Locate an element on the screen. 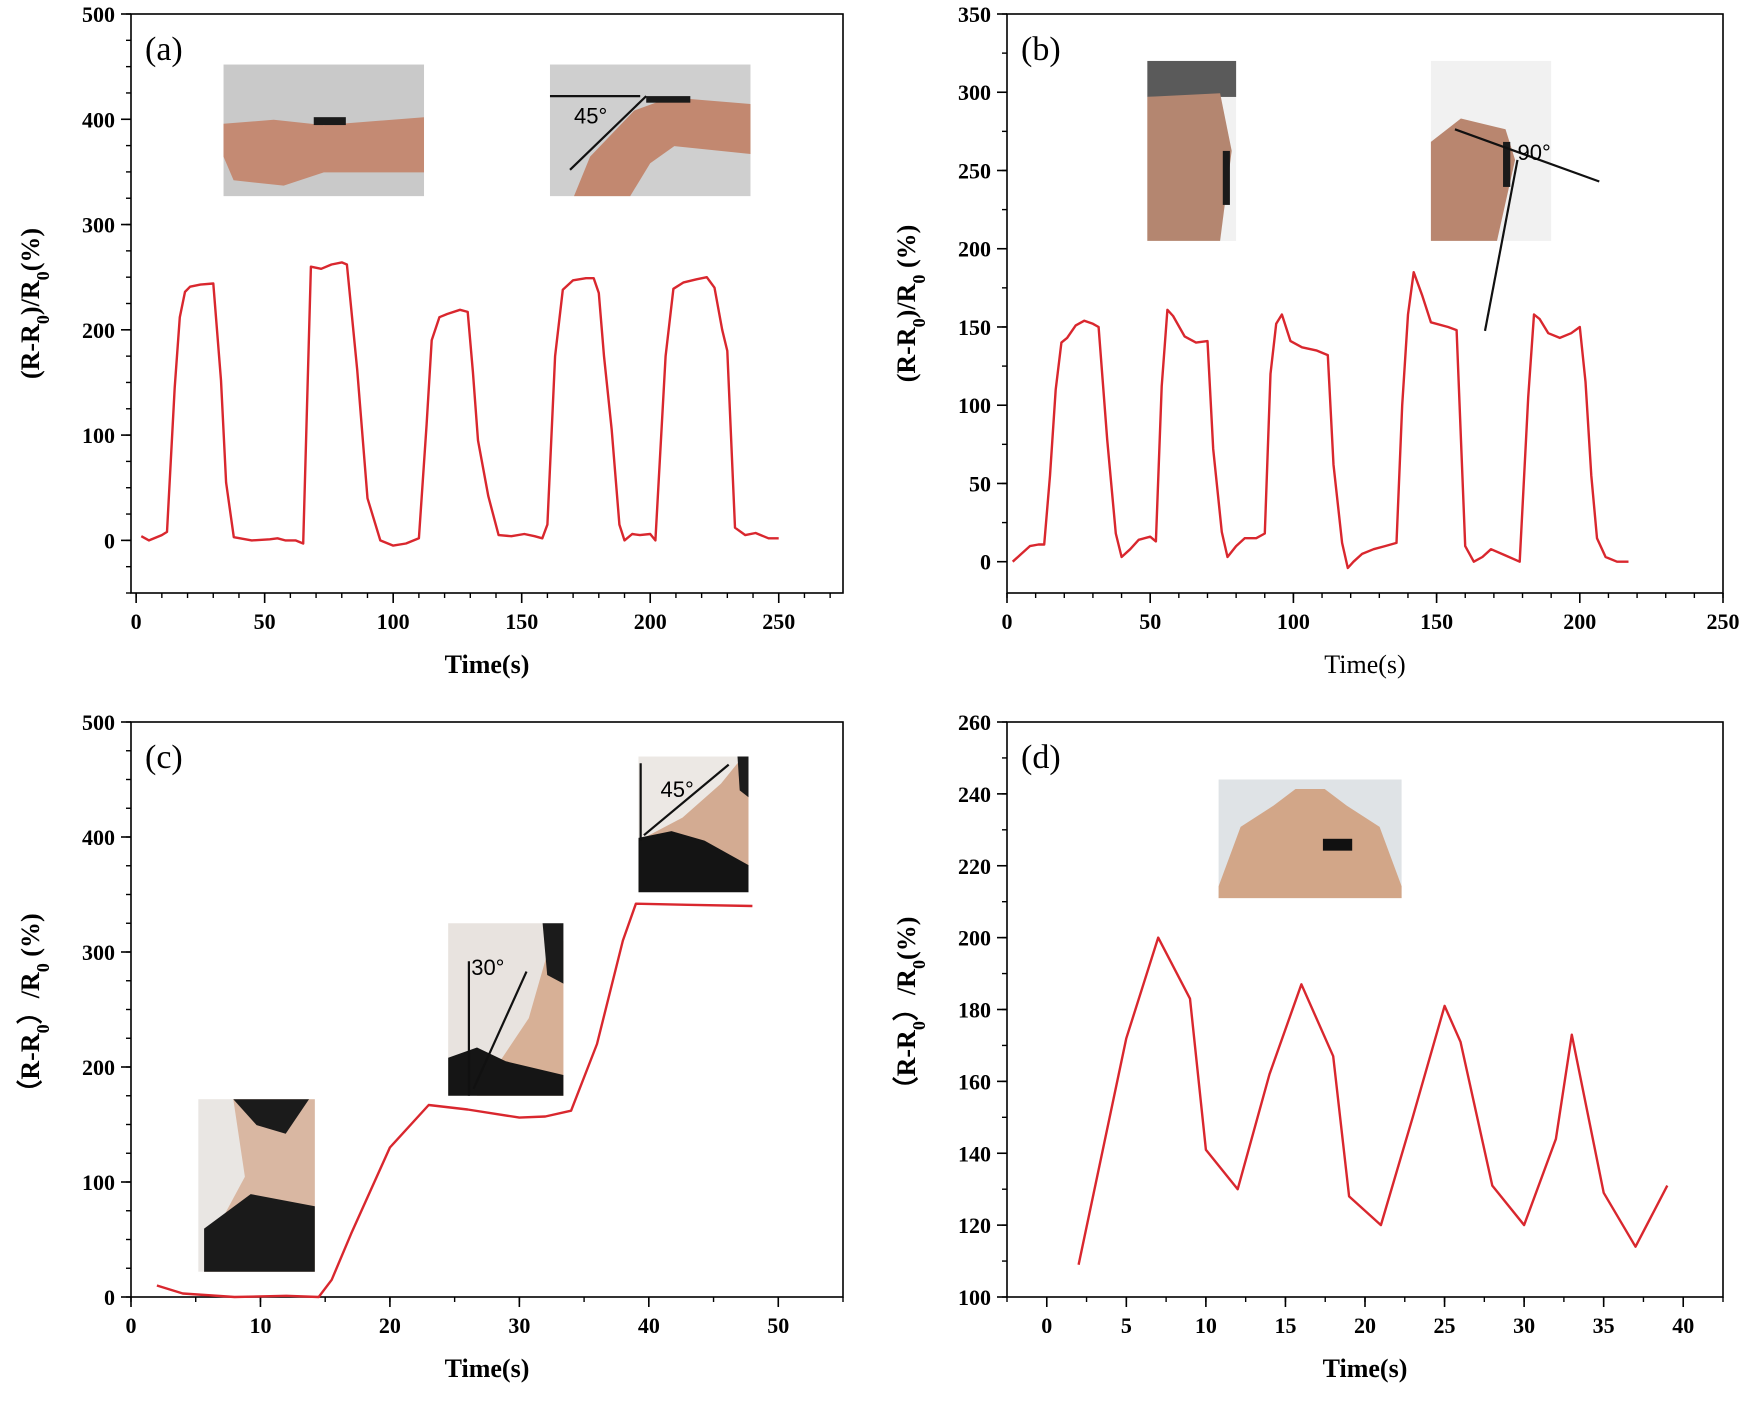 Image resolution: width=1750 pixels, height=1401 pixels. y-tick-label: 220 is located at coordinates (974, 866).